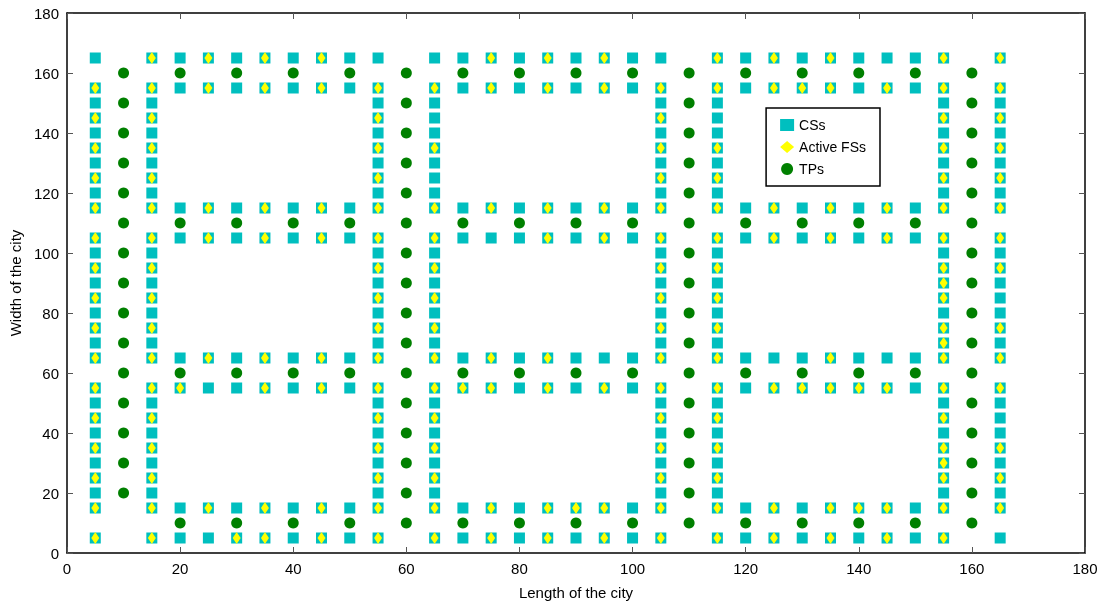 Image resolution: width=1105 pixels, height=605 pixels. Describe the element at coordinates (811, 169) in the screenshot. I see `legend-label: TPs` at that location.